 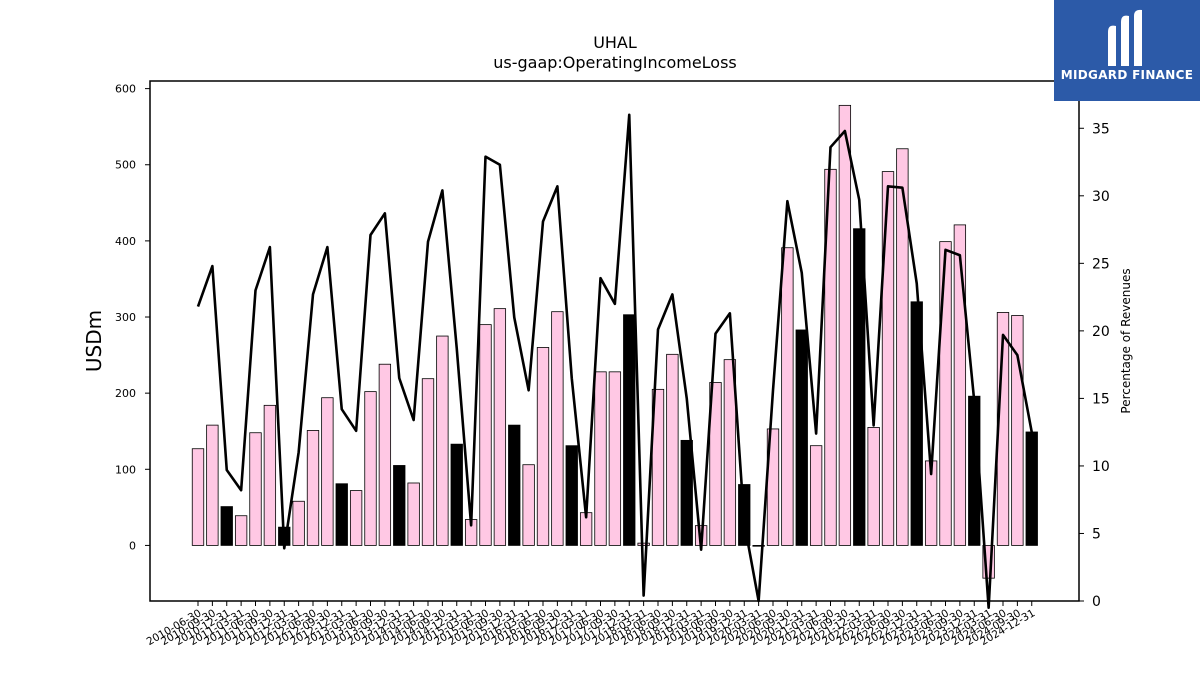 I want to click on y2-tick-label: 20, so click(x=1101, y=332).